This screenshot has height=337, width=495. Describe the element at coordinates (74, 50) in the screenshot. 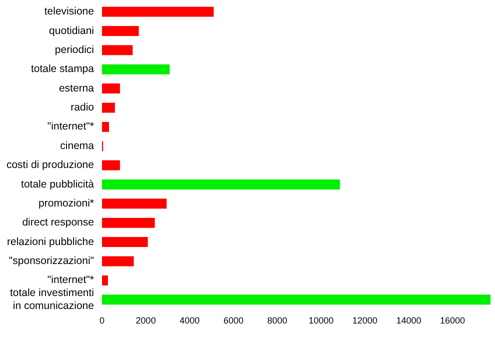

I see `y-tick-label: periodici` at that location.